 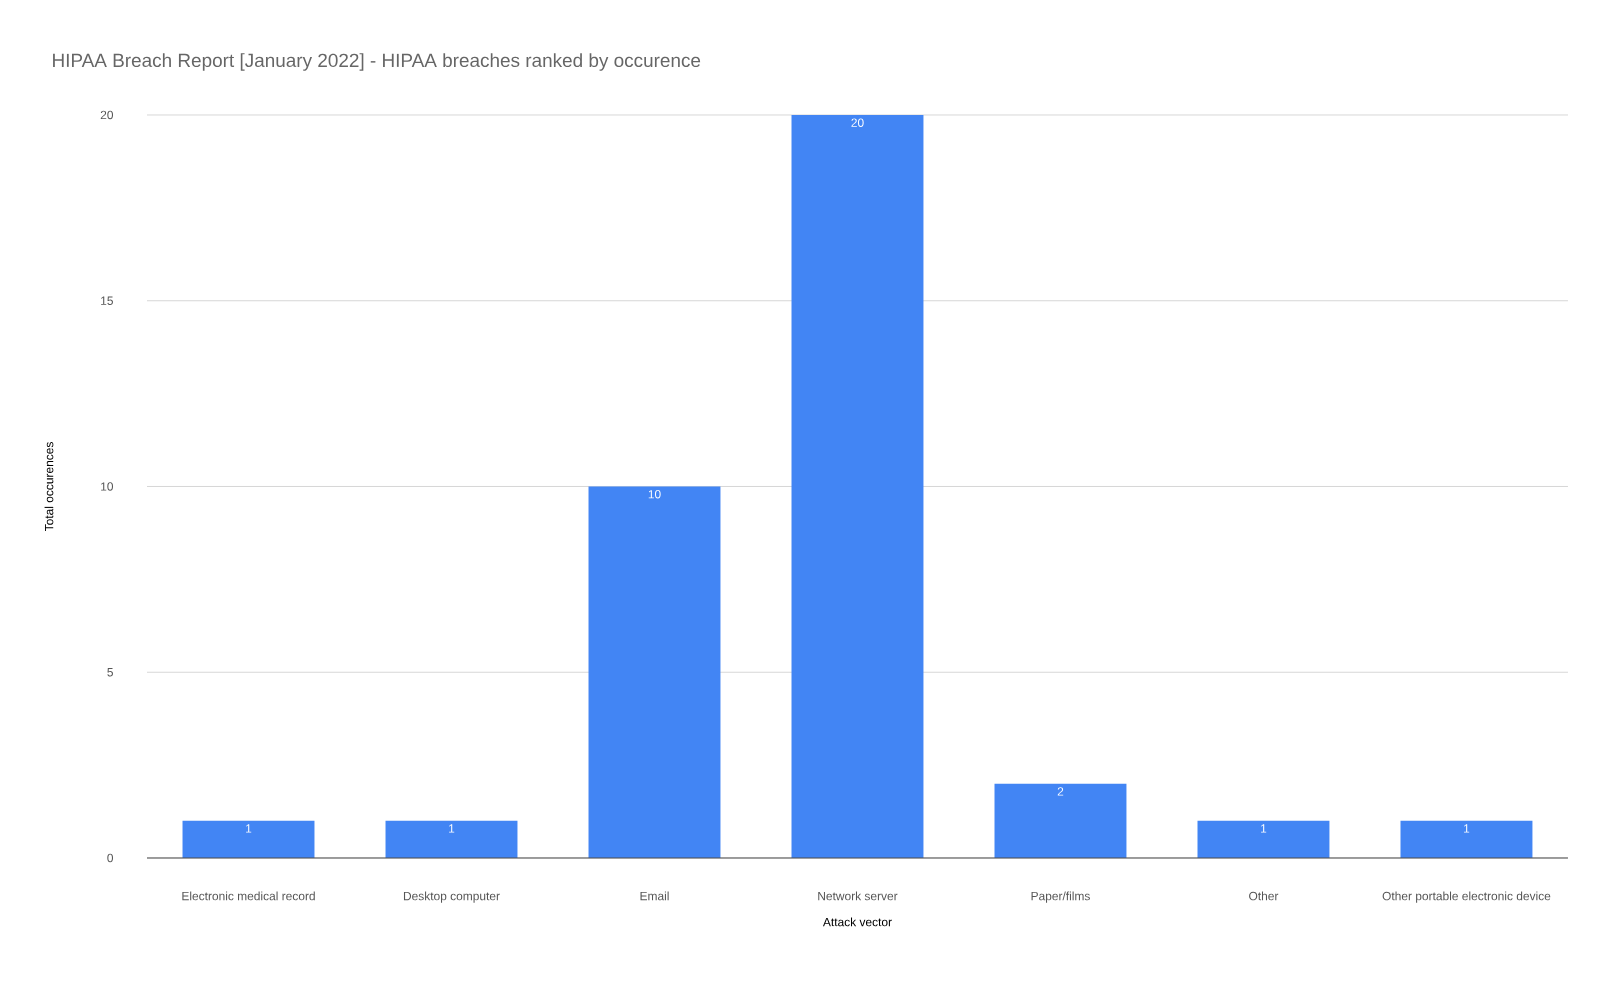 I want to click on y-tick-label: 0, so click(x=110, y=858).